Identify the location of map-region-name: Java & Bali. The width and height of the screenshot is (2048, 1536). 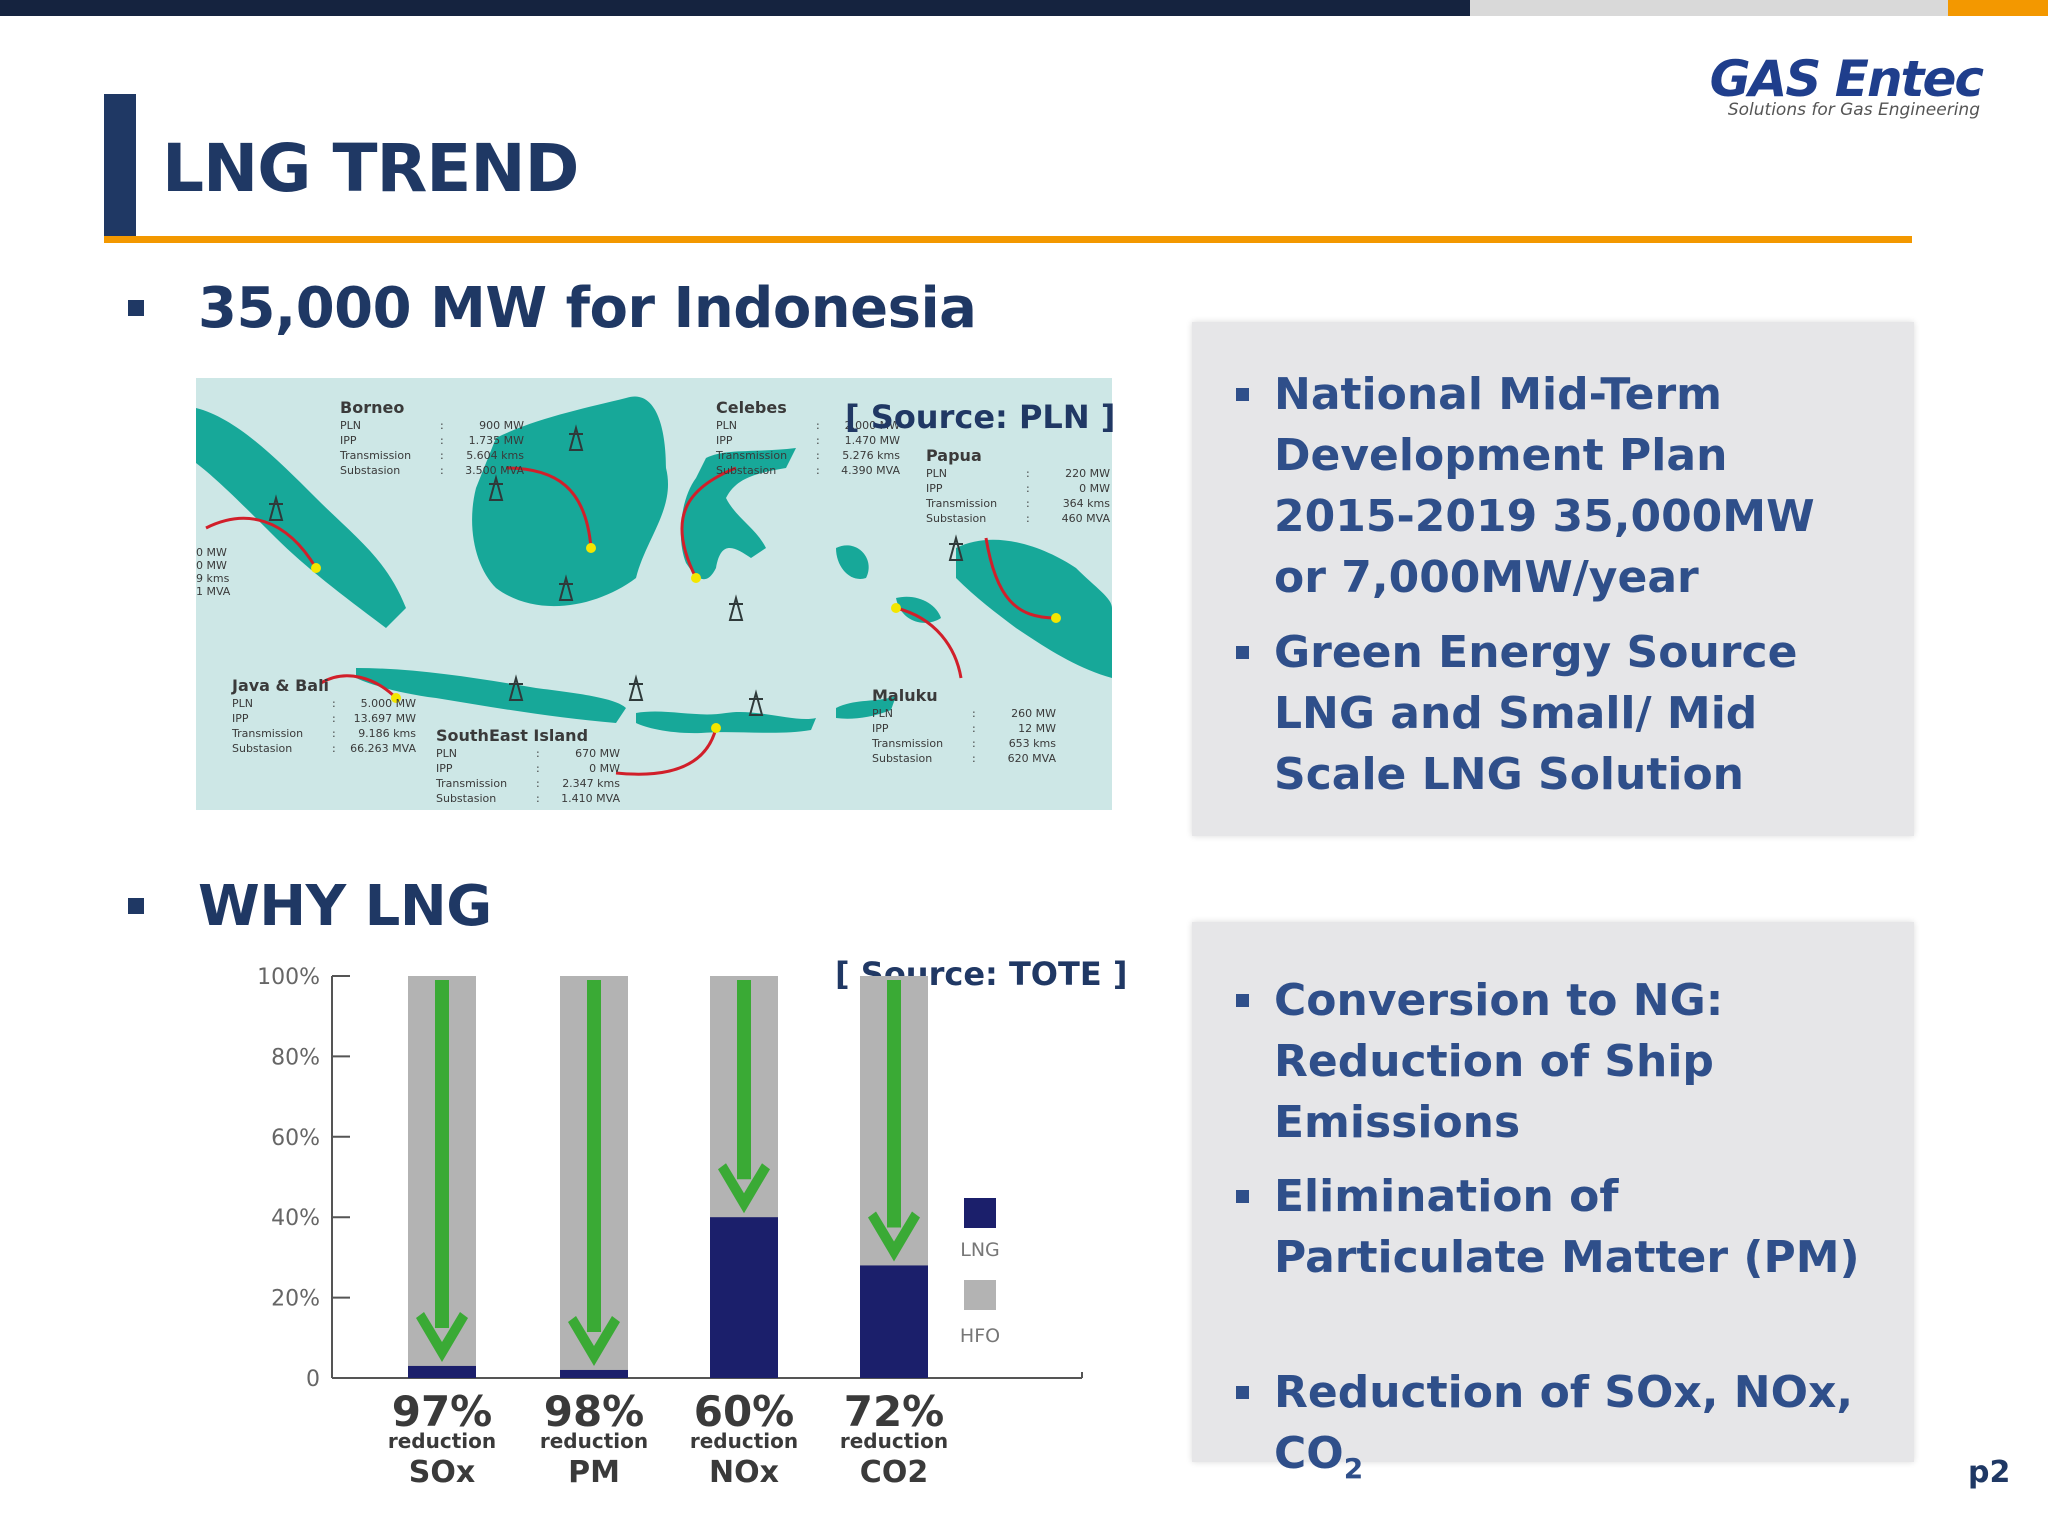
(281, 685).